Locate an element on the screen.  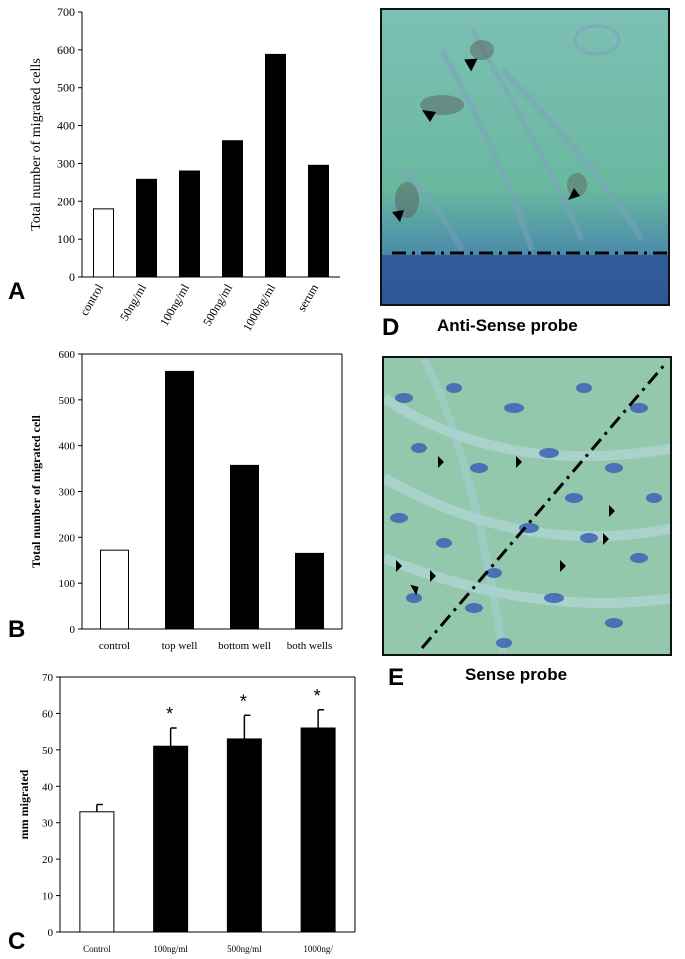
x-tick-label: 1000ng/ is located at coordinates (318, 949).